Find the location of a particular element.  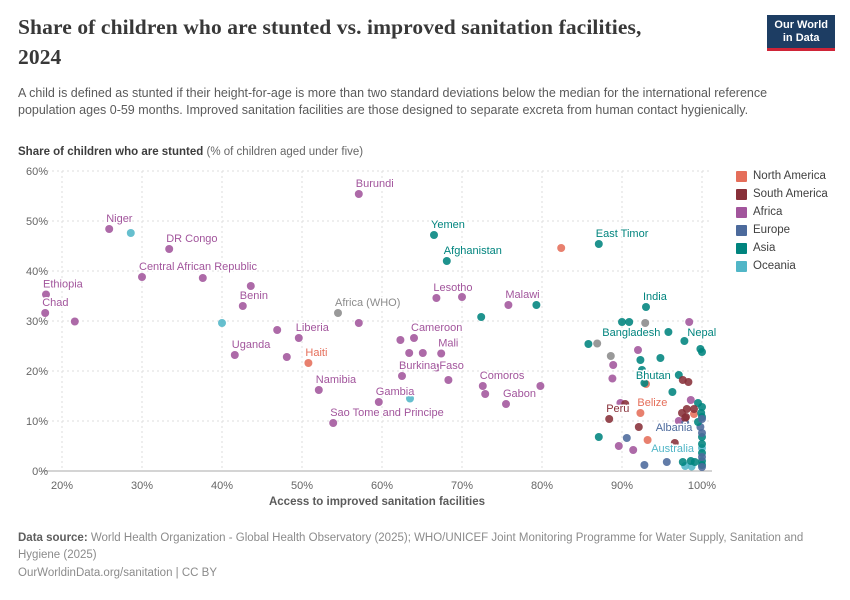

x-tick-label: 30% is located at coordinates (142, 486).